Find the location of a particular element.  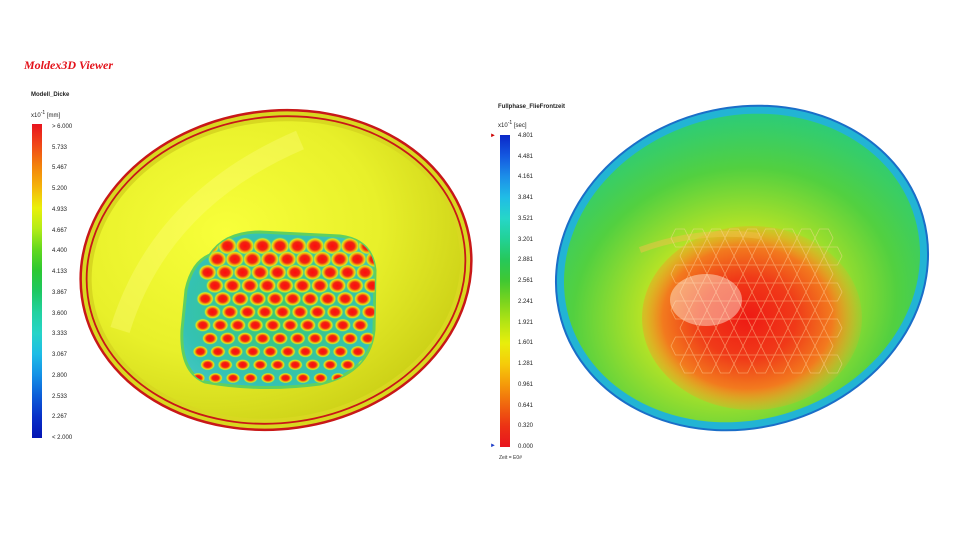

right-legend-tick: 1.921 is located at coordinates (526, 322).